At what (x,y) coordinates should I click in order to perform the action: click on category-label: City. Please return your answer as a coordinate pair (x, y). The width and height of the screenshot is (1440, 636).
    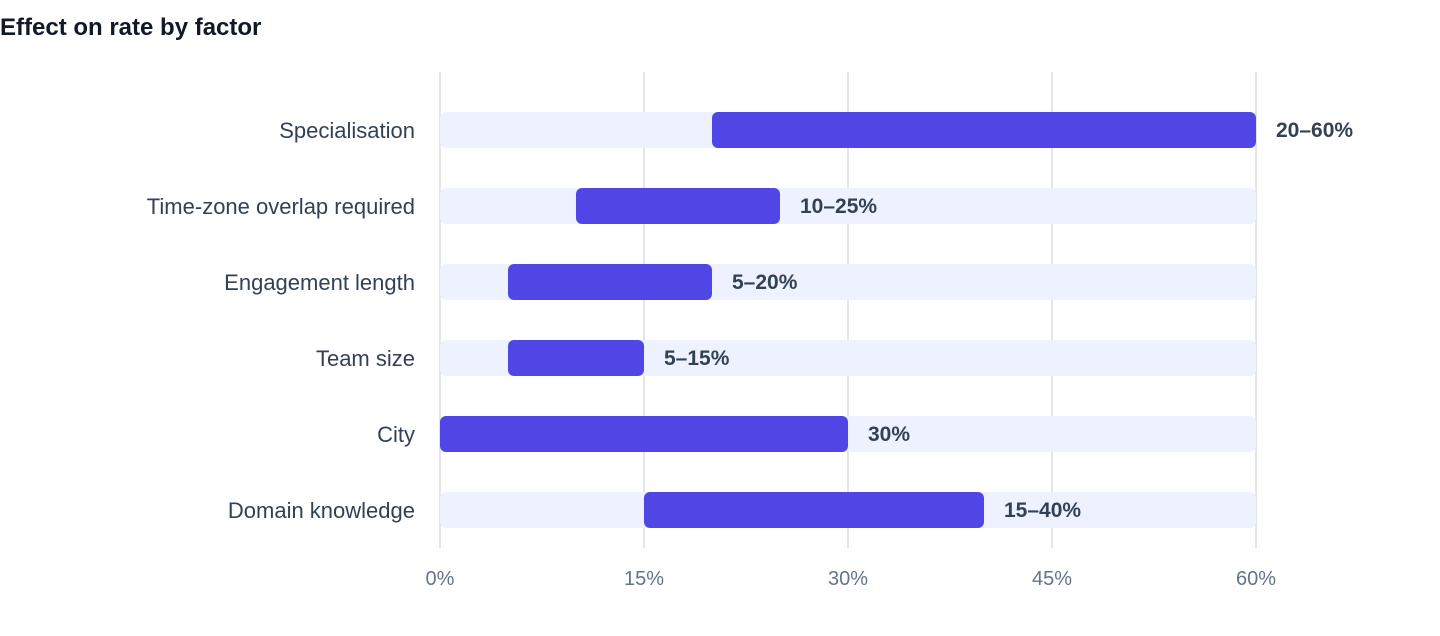
    Looking at the image, I should click on (396, 434).